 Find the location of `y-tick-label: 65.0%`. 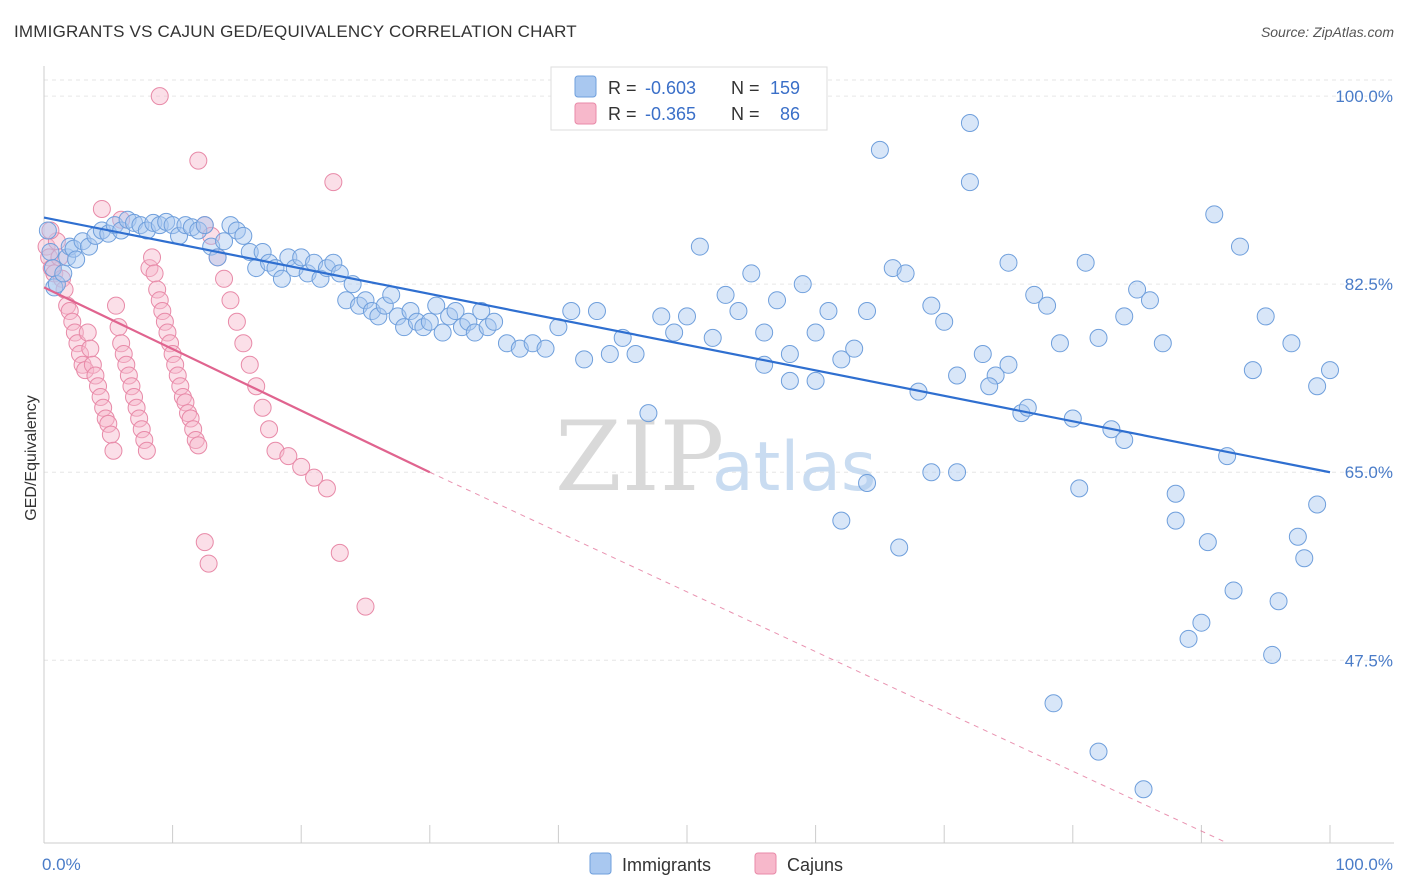

y-tick-label: 65.0% is located at coordinates (1369, 472).